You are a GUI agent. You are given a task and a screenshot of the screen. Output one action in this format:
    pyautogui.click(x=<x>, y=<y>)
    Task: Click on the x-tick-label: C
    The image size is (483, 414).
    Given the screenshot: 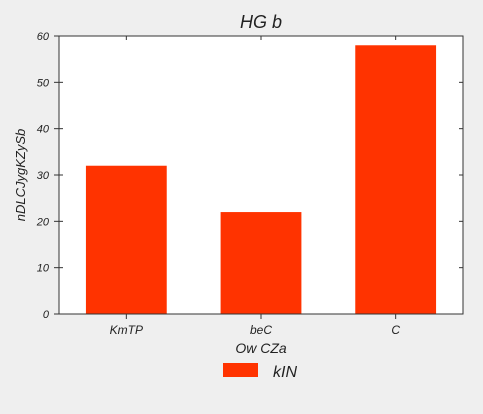 What is the action you would take?
    pyautogui.click(x=395, y=330)
    